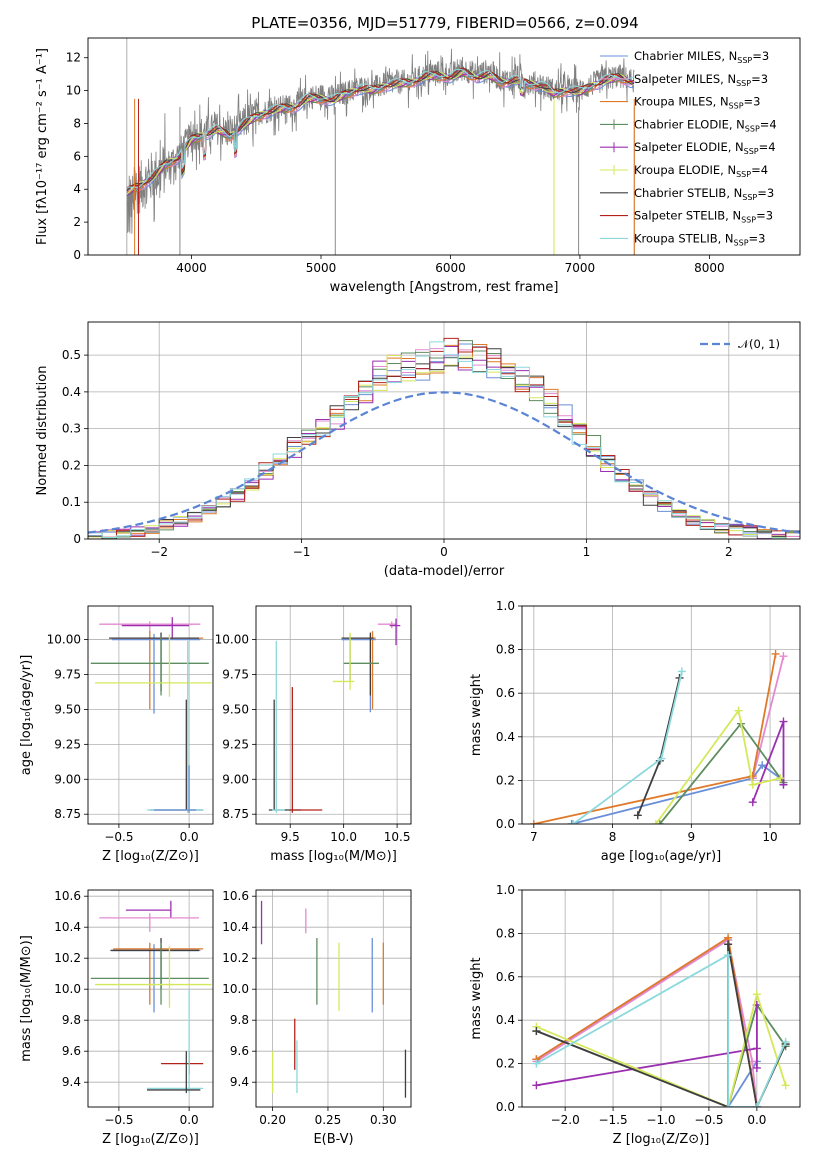 This screenshot has height=1170, width=819. What do you see at coordinates (699, 239) in the screenshot?
I see `legend-label: Kroupa STELIB, NSSP=3` at bounding box center [699, 239].